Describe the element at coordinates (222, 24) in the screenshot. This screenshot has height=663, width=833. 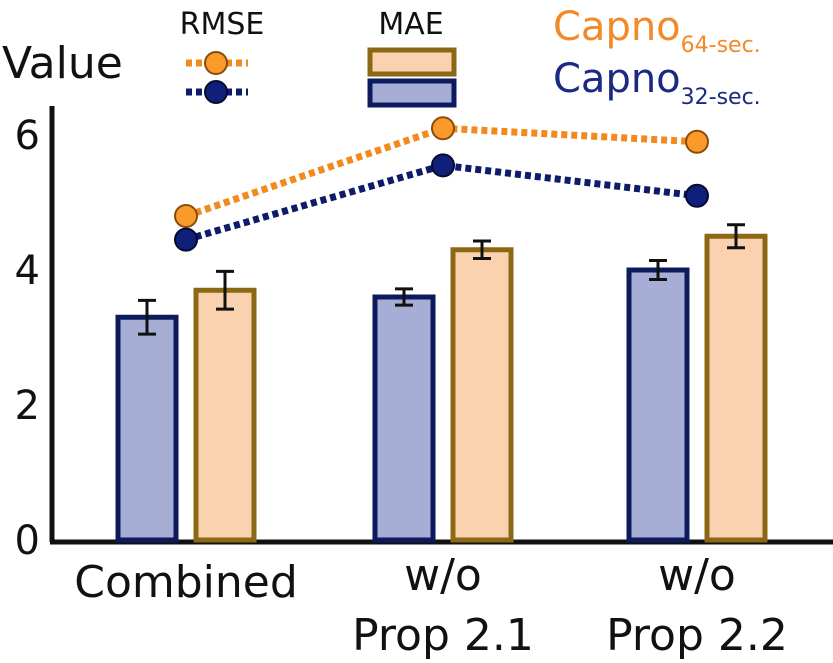
I see `legend-rmse-label: RMSE` at that location.